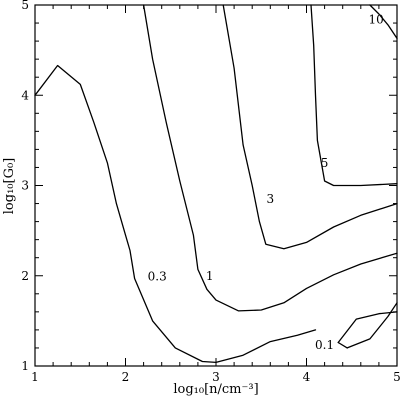  What do you see at coordinates (396, 377) in the screenshot?
I see `x-tick-label: 5` at bounding box center [396, 377].